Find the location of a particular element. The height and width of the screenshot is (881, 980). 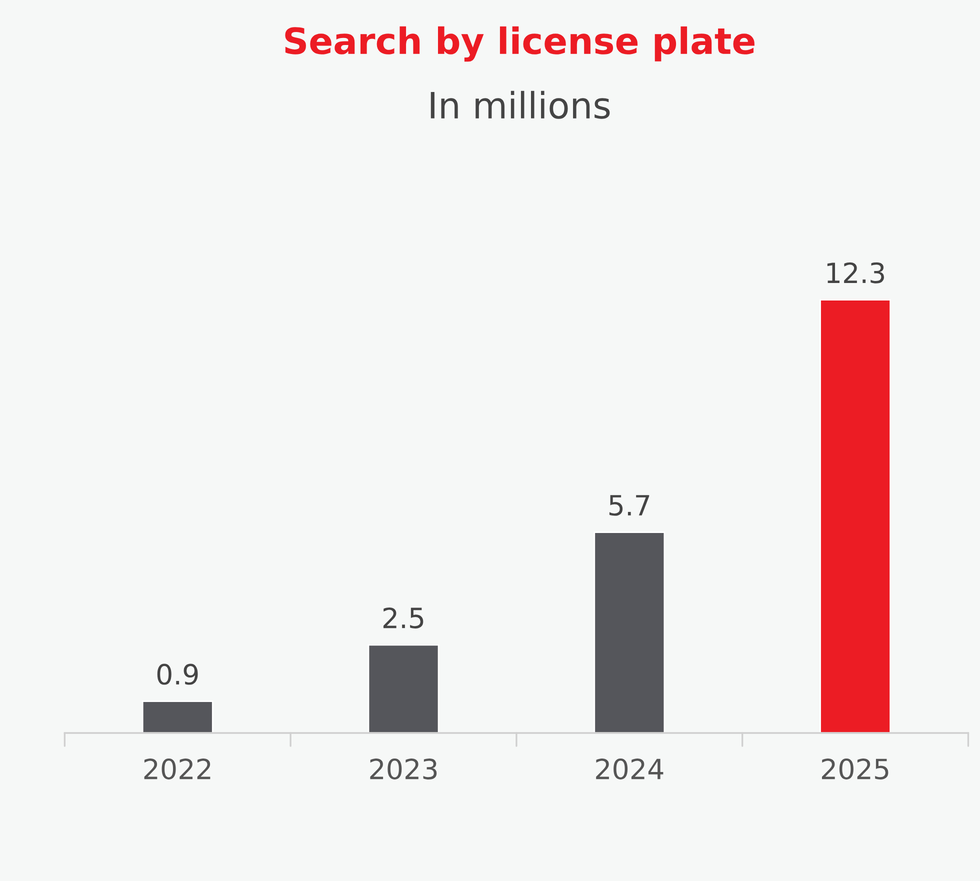

chart-title: Search by license plate is located at coordinates (519, 44).